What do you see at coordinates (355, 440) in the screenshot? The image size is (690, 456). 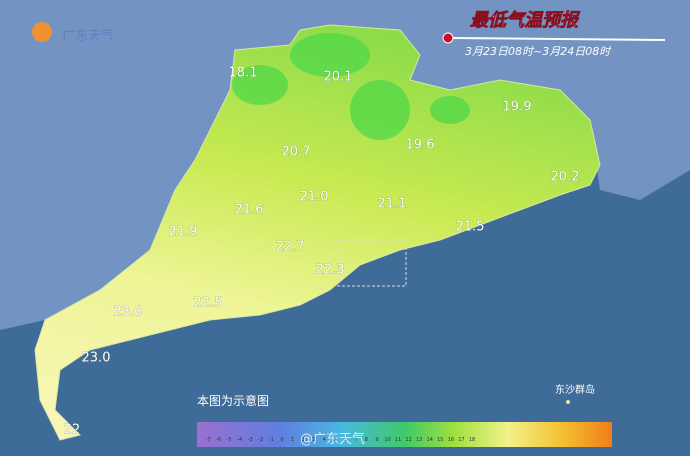 I see `legend-label: 7` at bounding box center [355, 440].